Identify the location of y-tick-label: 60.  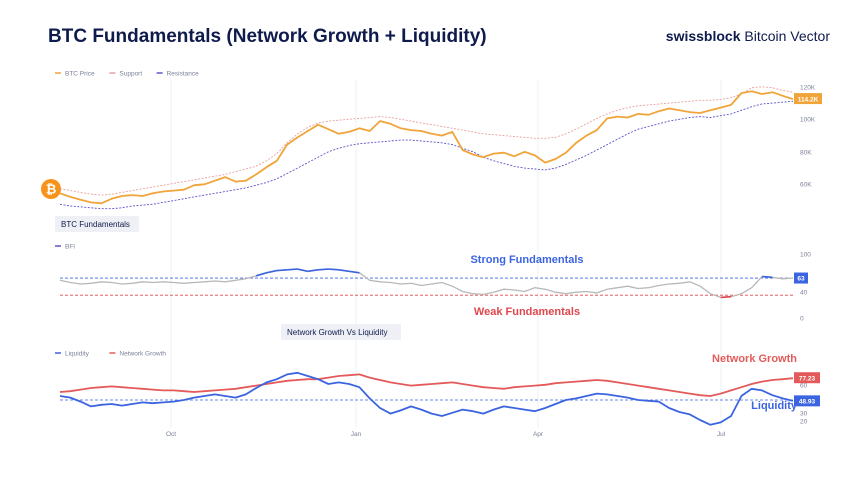
(804, 386).